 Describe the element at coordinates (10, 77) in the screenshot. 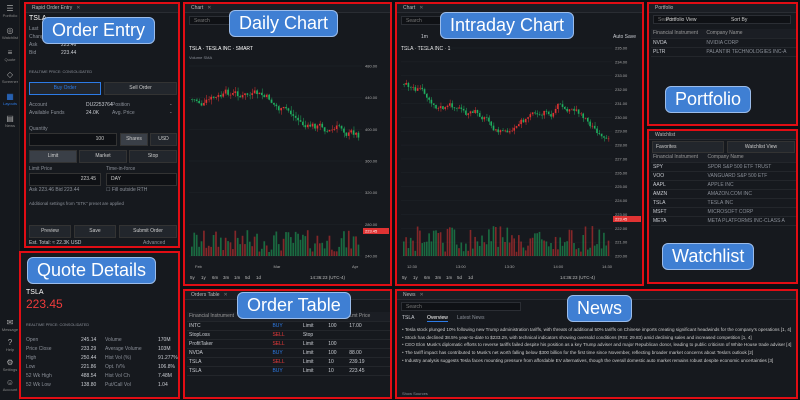

I see `sidebar-item-screener: ◇ Screener` at that location.